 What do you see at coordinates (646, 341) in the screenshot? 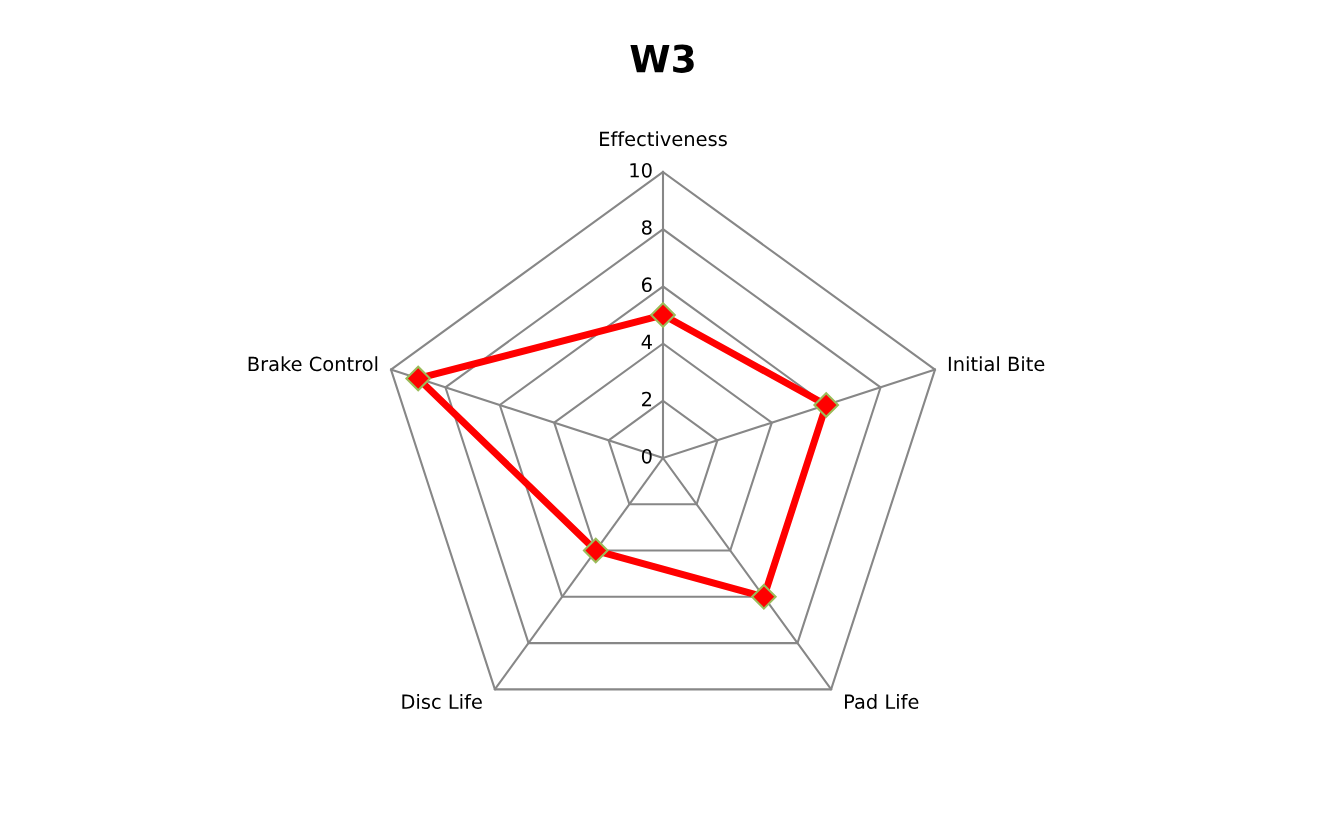
I see `y-tick-label: 4` at bounding box center [646, 341].